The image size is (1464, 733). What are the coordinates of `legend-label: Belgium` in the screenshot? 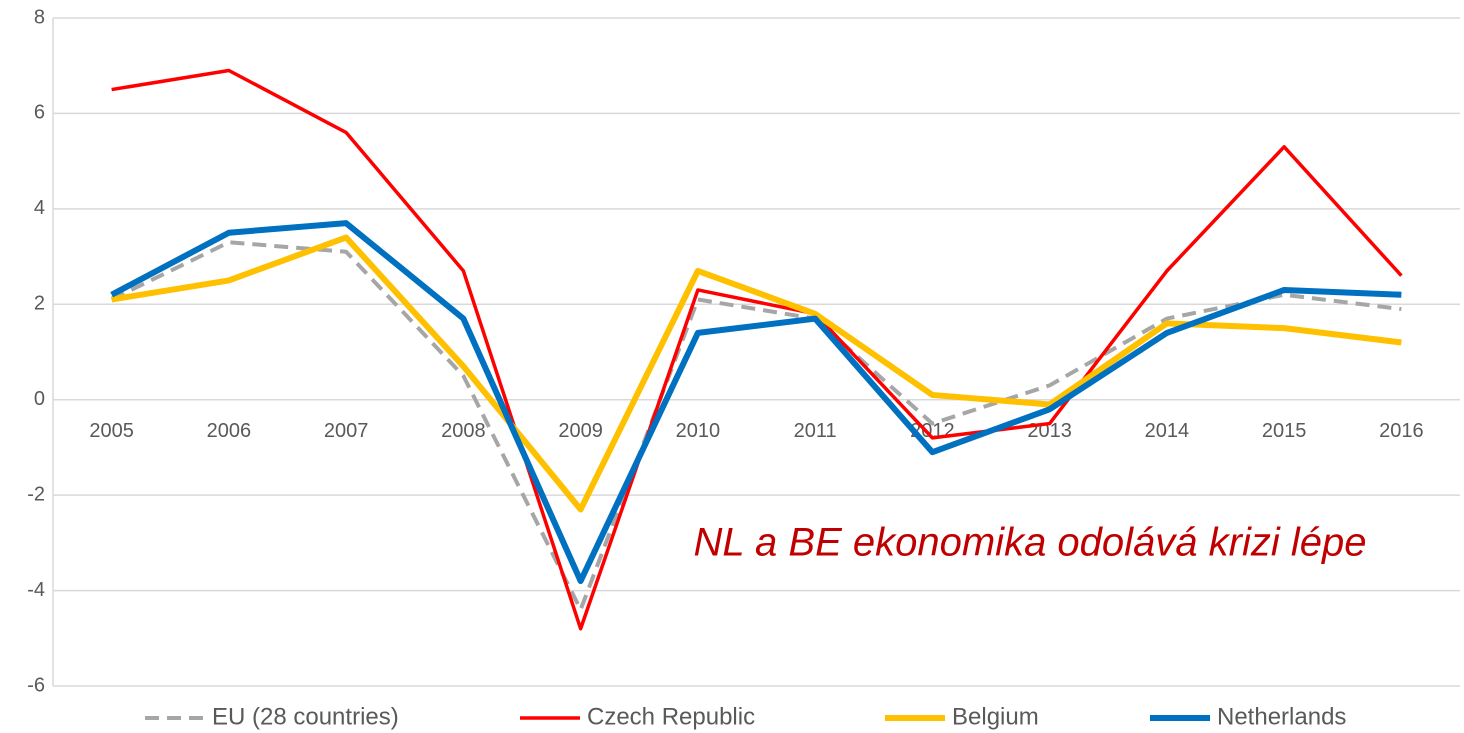 It's located at (995, 716).